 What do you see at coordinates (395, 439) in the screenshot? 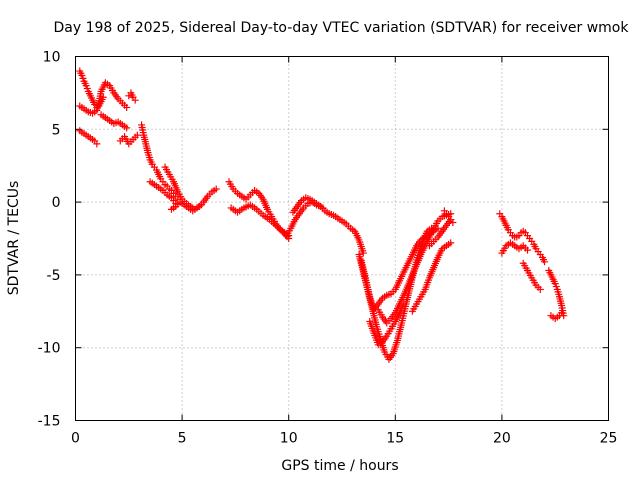
I see `x-tick-label: 15` at bounding box center [395, 439].